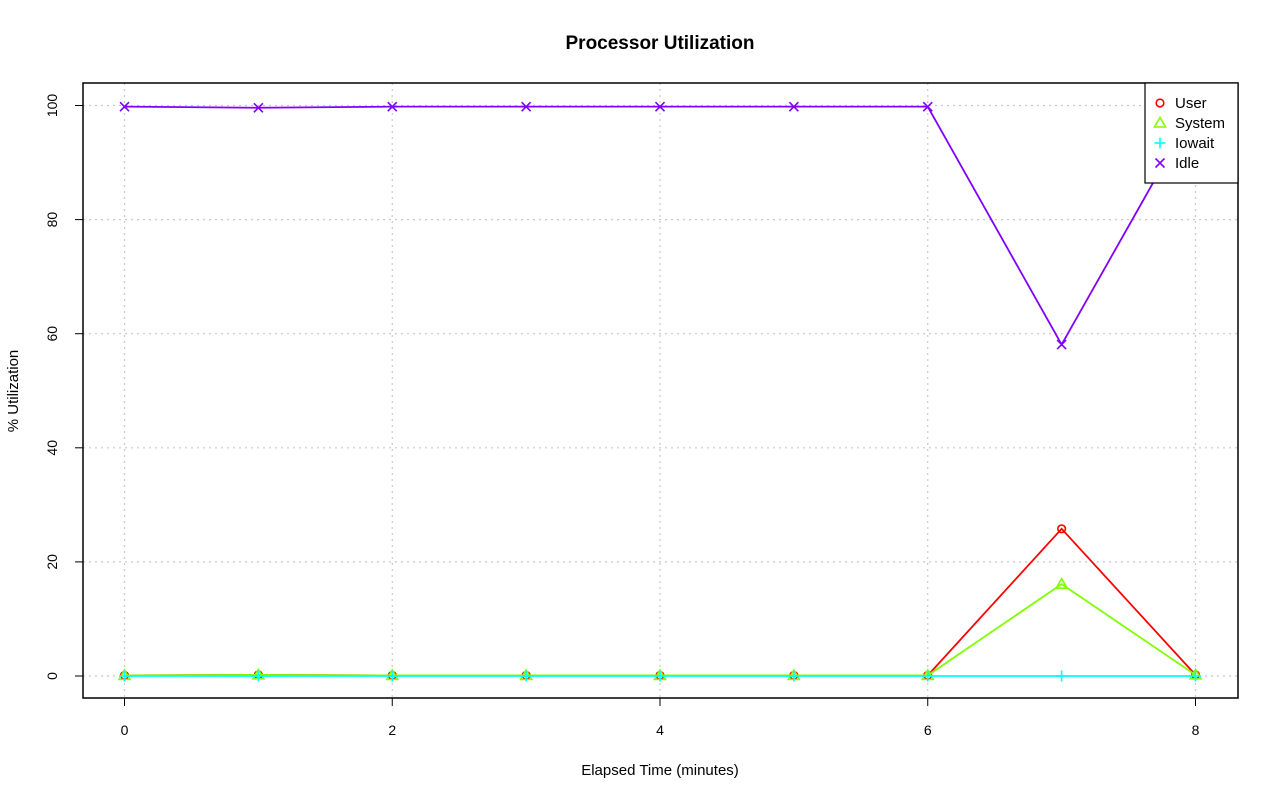 This screenshot has height=801, width=1280. Describe the element at coordinates (1191, 103) in the screenshot. I see `legend-label-user: User` at that location.